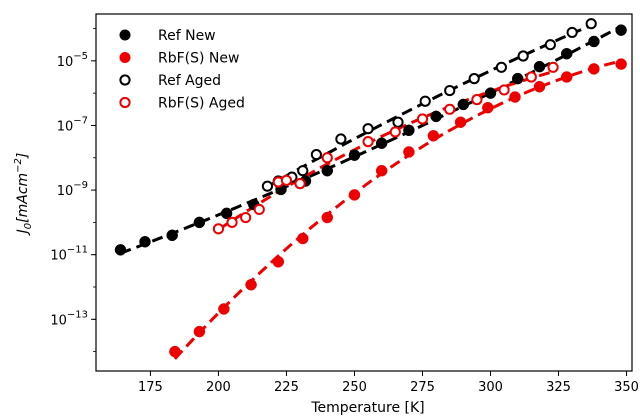 This screenshot has width=640, height=419. Describe the element at coordinates (201, 104) in the screenshot. I see `legend-label: RbF(S) Aged` at that location.